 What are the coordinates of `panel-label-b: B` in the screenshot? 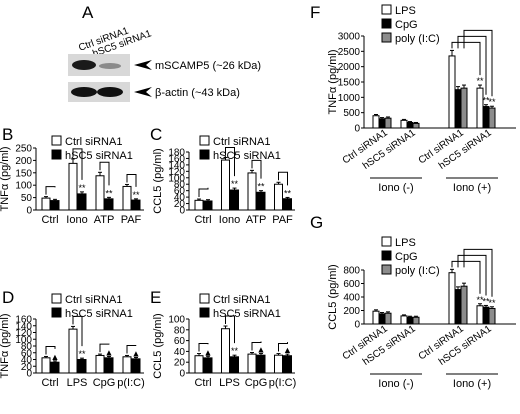 It's located at (7, 134).